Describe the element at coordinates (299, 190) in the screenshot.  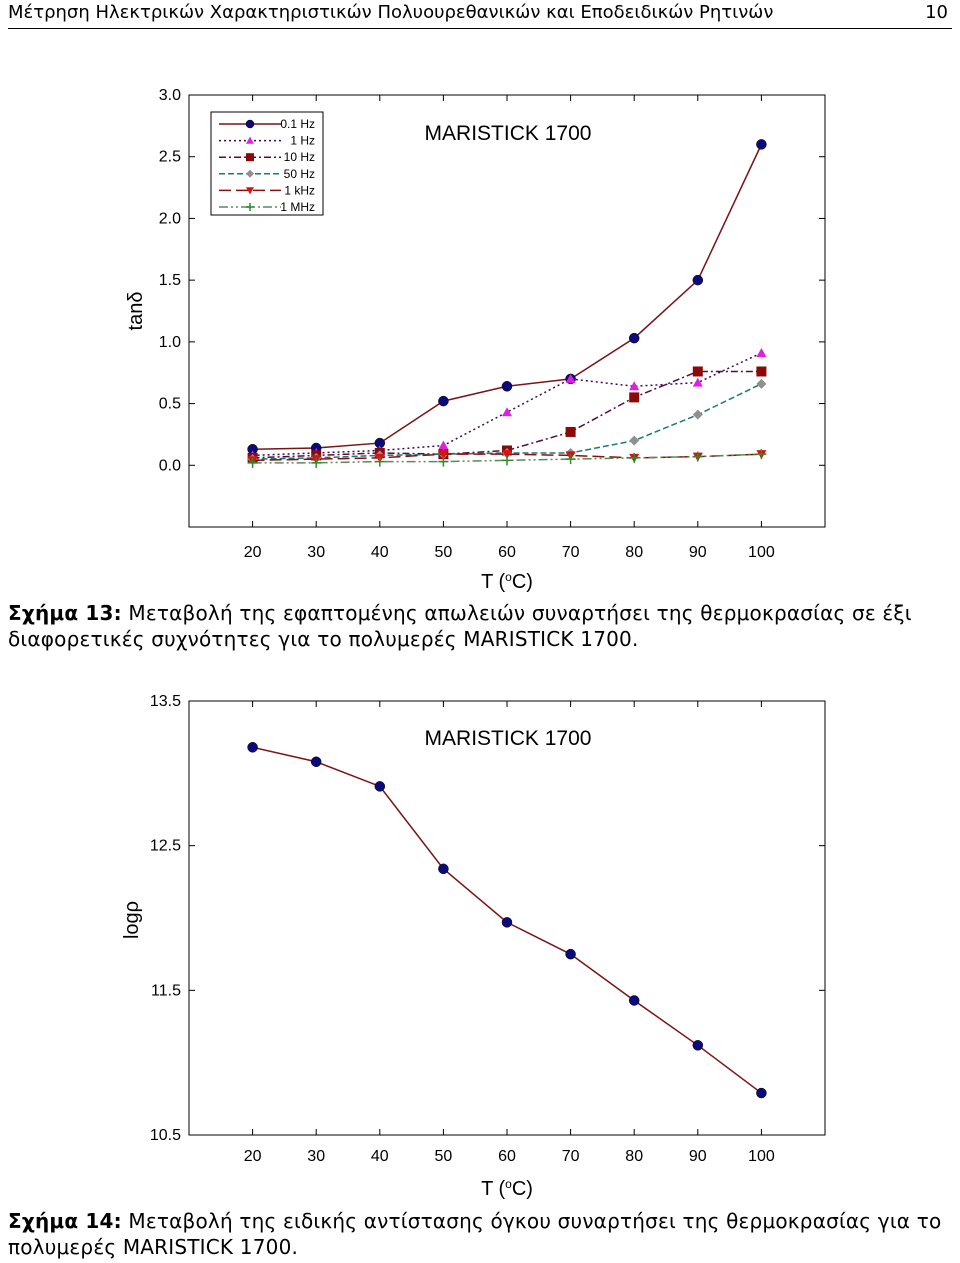
I see `legend-label: 1 kHz` at that location.